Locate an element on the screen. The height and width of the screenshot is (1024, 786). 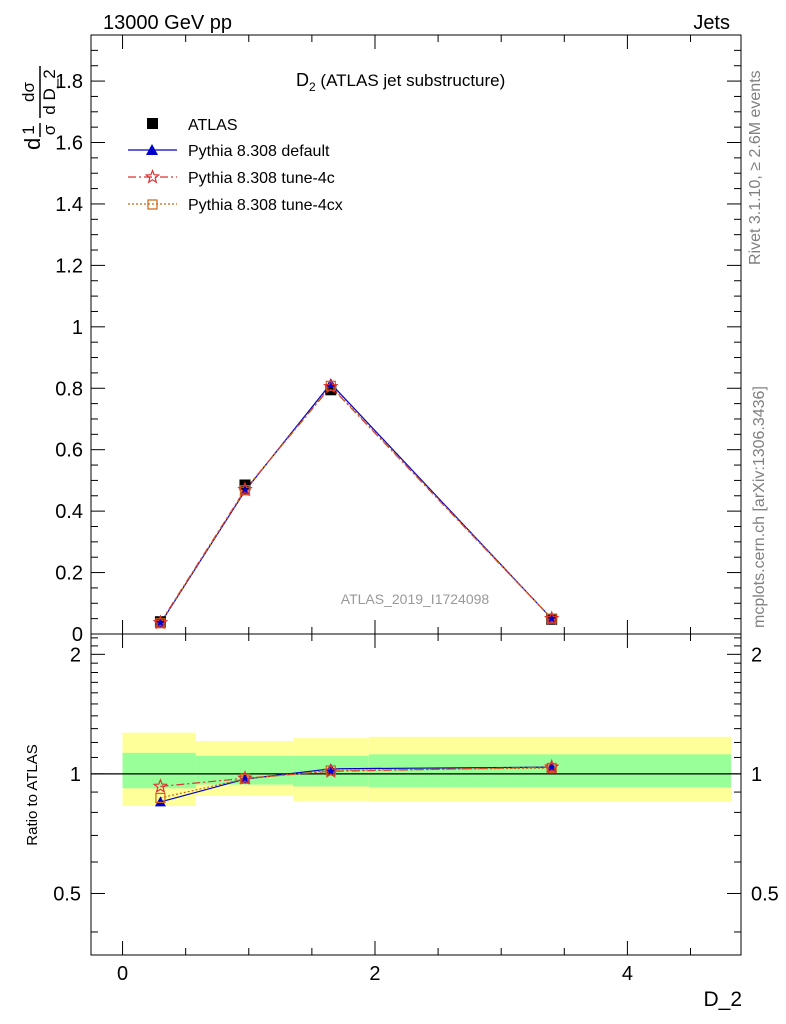
x-tick-label: 2 is located at coordinates (374, 974).